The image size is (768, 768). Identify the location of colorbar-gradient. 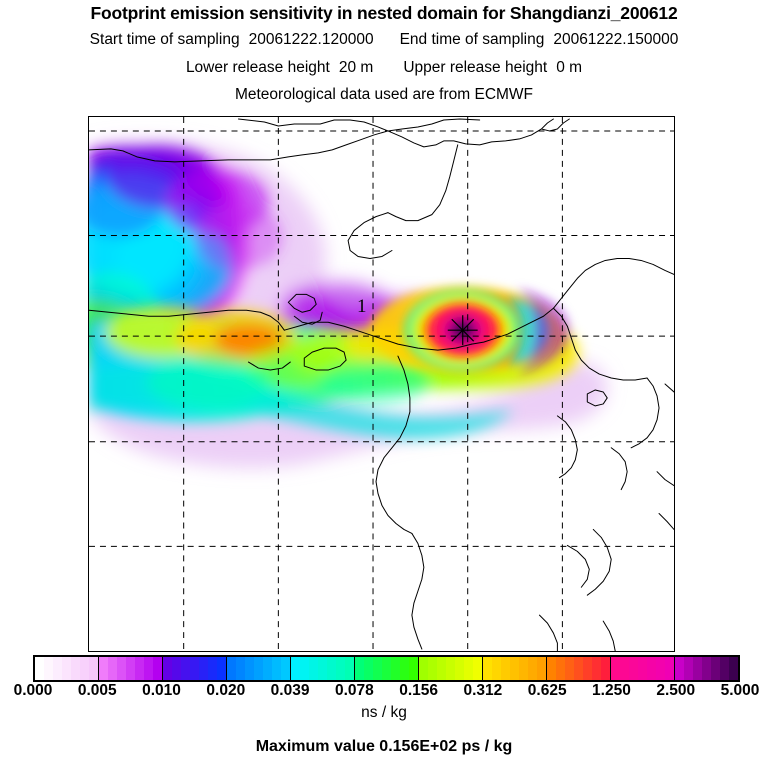
(386, 668).